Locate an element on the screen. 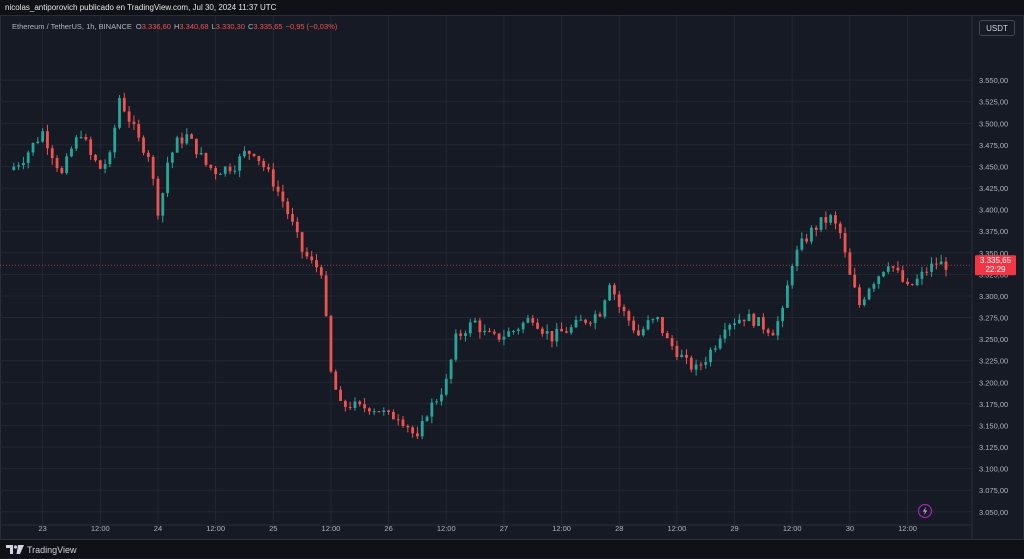 Image resolution: width=1024 pixels, height=559 pixels. y-tick-label: 3.150,00 is located at coordinates (993, 425).